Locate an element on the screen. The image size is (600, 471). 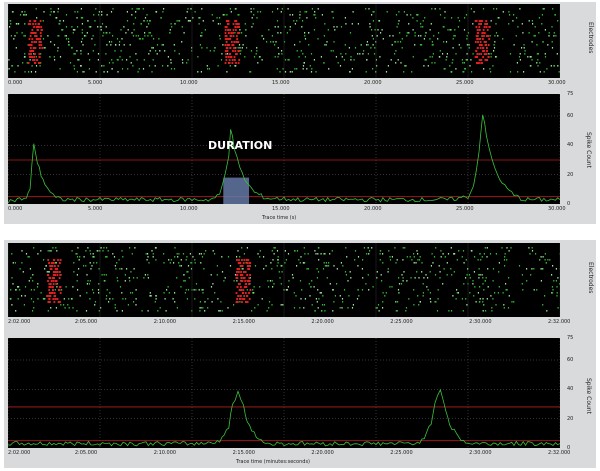
x-tick-label: 25.000 is located at coordinates (465, 209).